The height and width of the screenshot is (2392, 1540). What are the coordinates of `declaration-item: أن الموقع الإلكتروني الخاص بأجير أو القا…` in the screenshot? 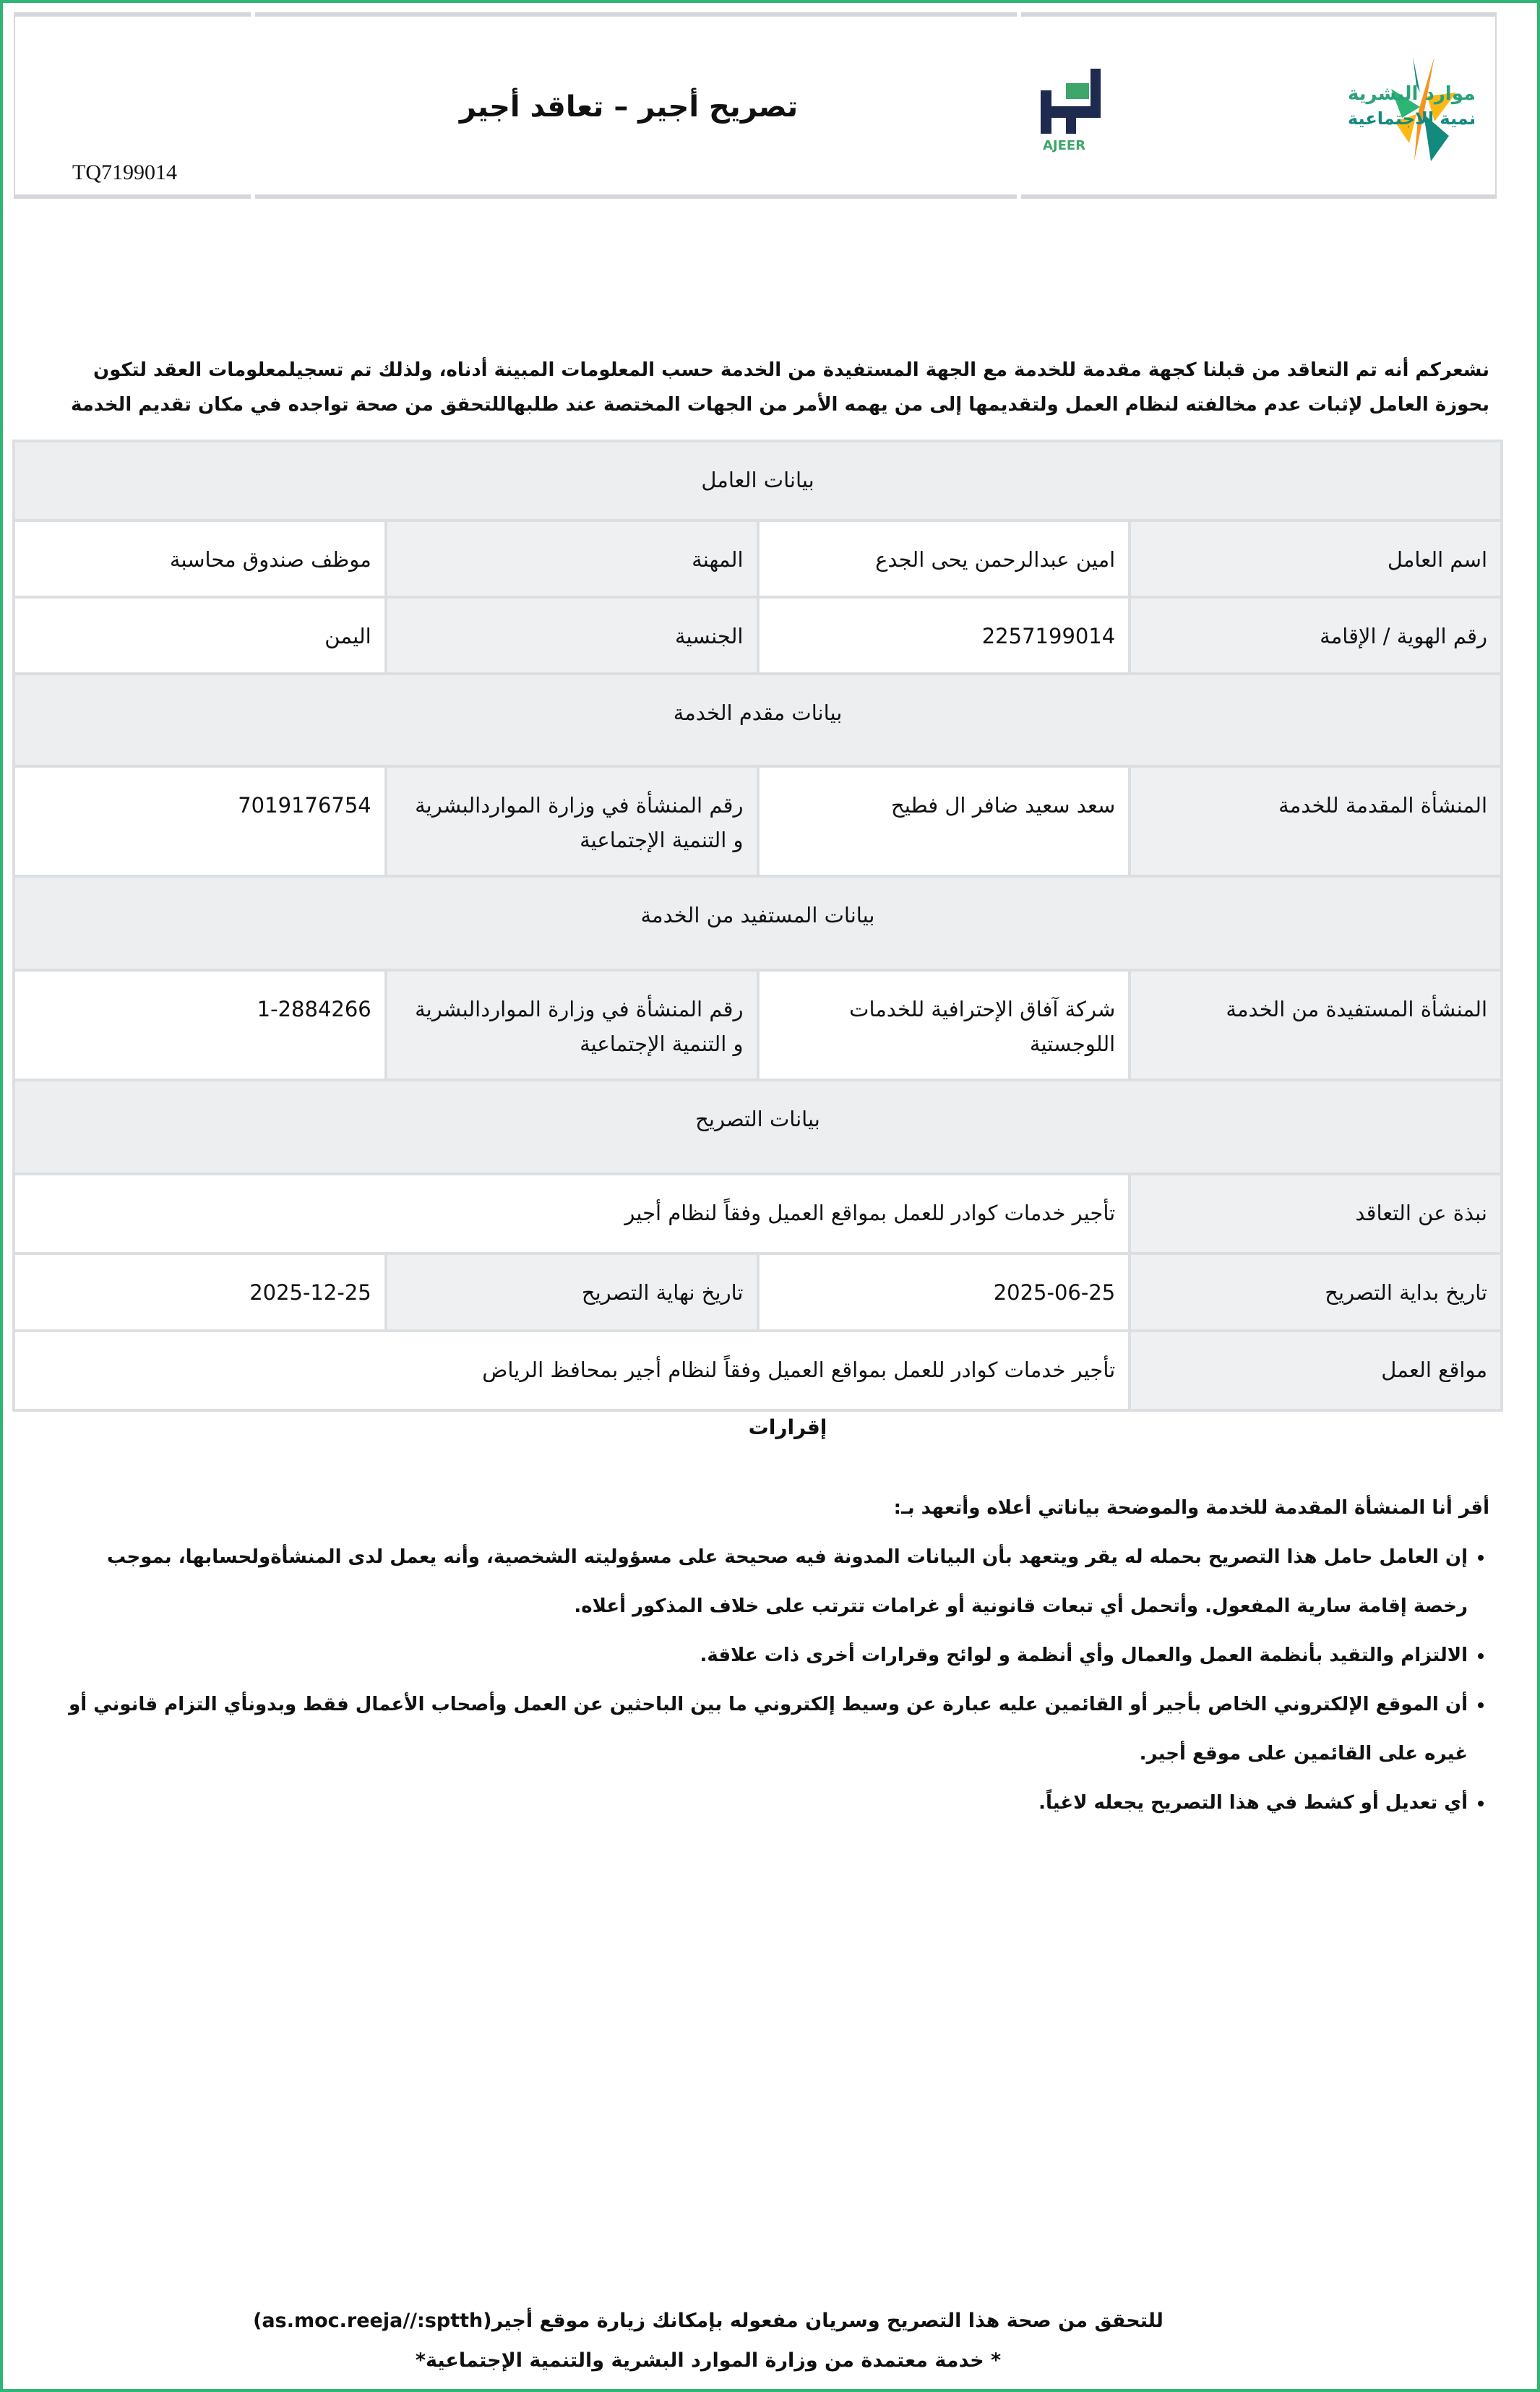 It's located at (759, 1729).